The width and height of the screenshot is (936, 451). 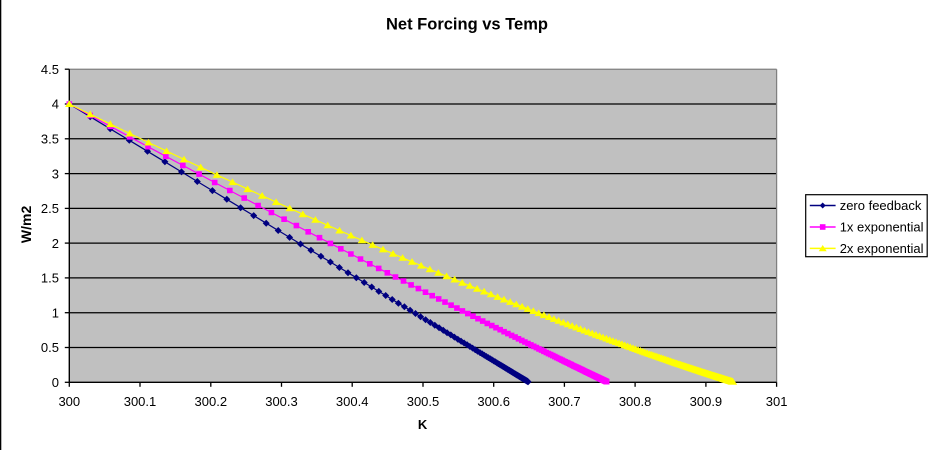 What do you see at coordinates (50, 139) in the screenshot?
I see `svg-text: 3.5` at bounding box center [50, 139].